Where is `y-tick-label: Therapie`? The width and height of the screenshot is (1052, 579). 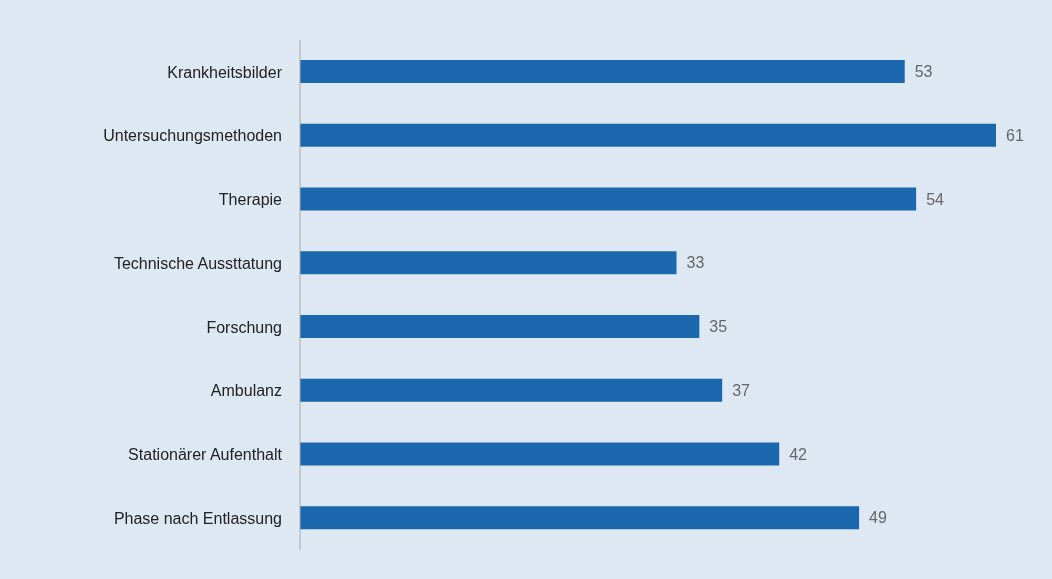
y-tick-label: Therapie is located at coordinates (250, 200).